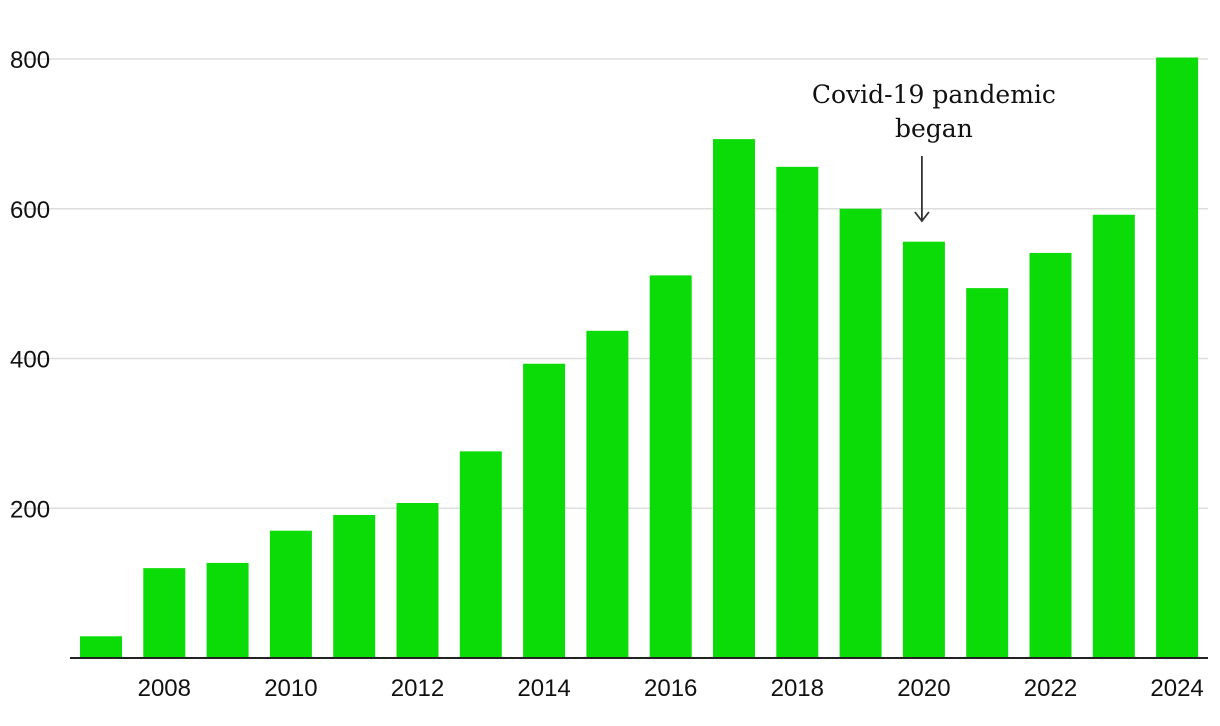 The height and width of the screenshot is (726, 1220). I want to click on x-tick-label-2018: 2018, so click(797, 688).